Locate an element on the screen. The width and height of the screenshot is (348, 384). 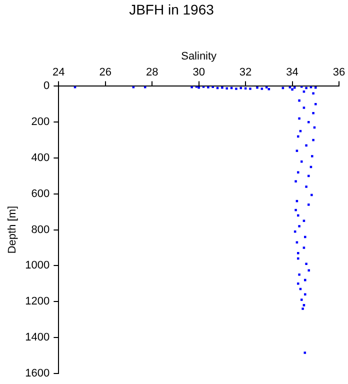
y-tick-label: 400 is located at coordinates (40, 158).